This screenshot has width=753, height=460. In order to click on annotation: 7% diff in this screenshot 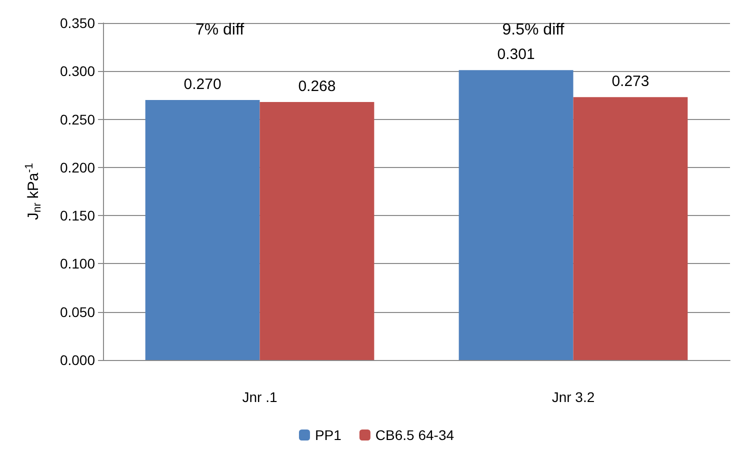, I will do `click(220, 30)`.